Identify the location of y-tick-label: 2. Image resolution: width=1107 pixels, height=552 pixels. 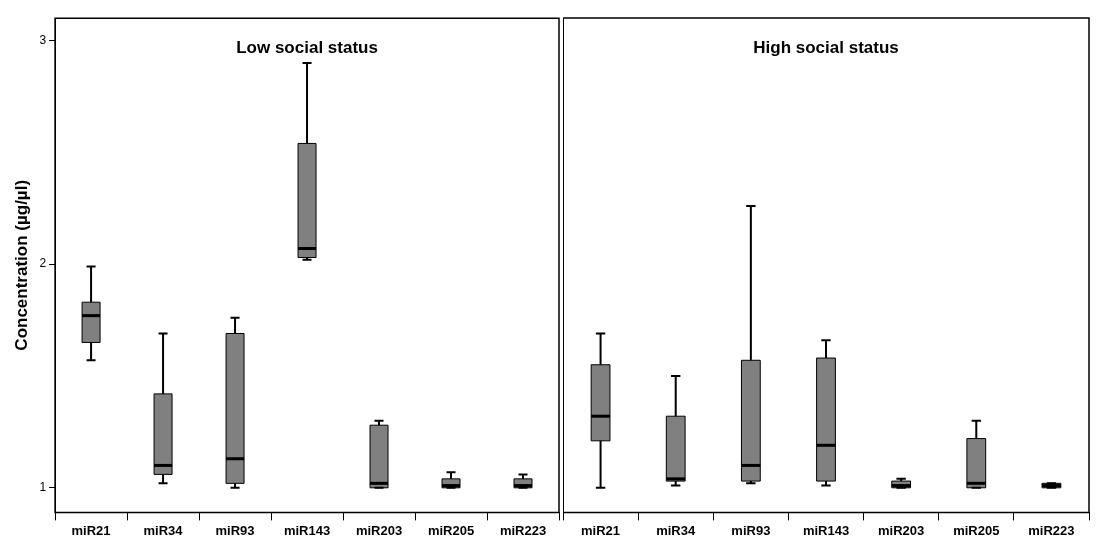
(43, 263).